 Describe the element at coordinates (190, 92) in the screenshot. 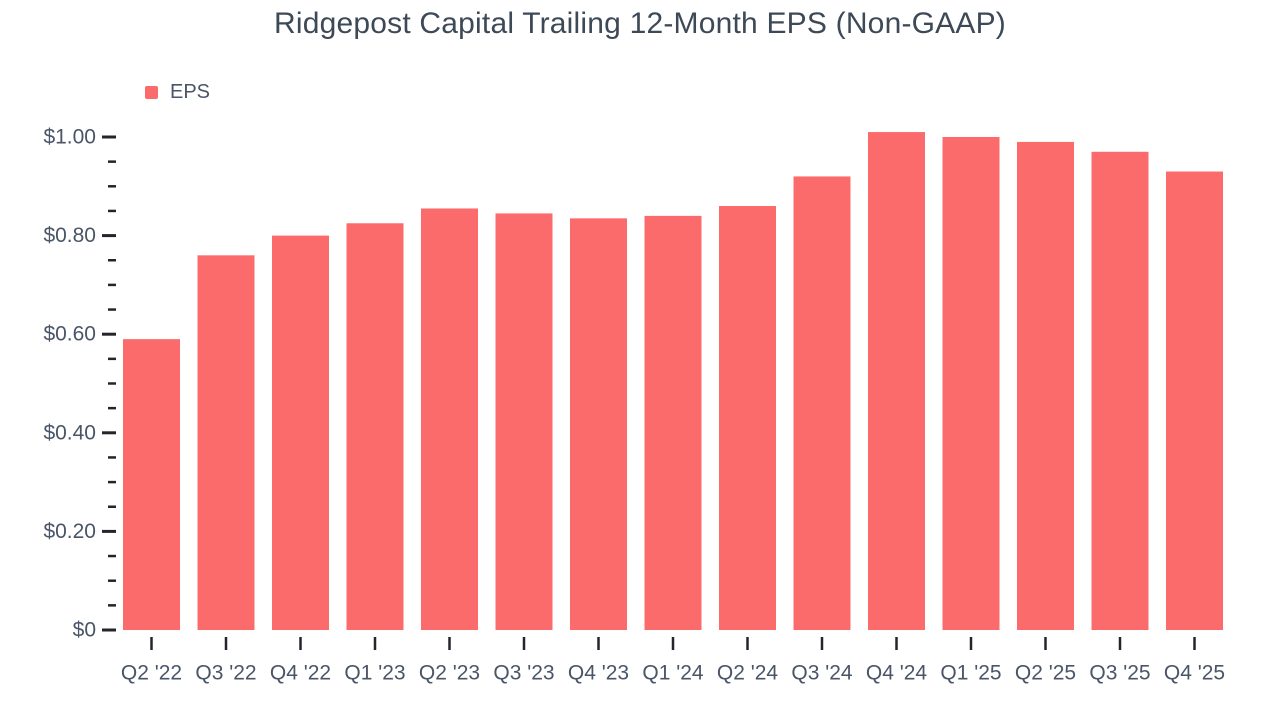

I see `legend-label-eps: EPS` at that location.